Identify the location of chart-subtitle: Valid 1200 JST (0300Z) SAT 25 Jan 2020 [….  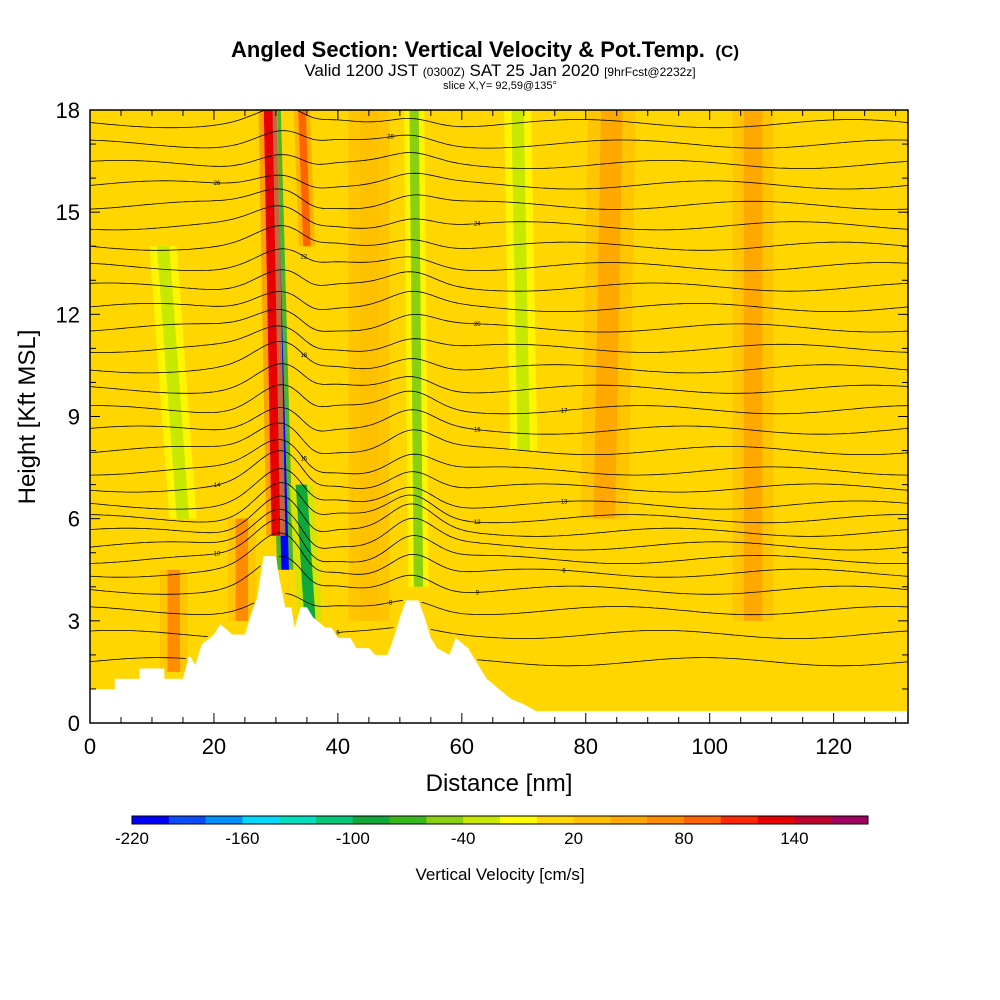
(499, 70).